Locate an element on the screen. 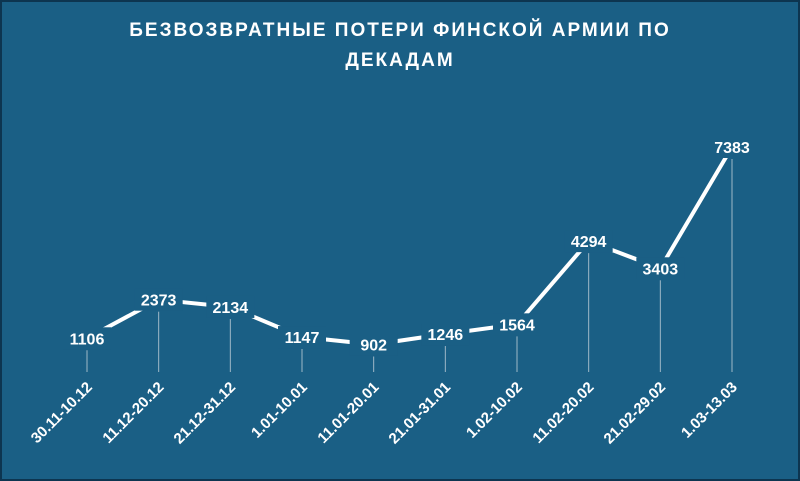  x-tick-label: 11.12-20.12 is located at coordinates (133, 413).